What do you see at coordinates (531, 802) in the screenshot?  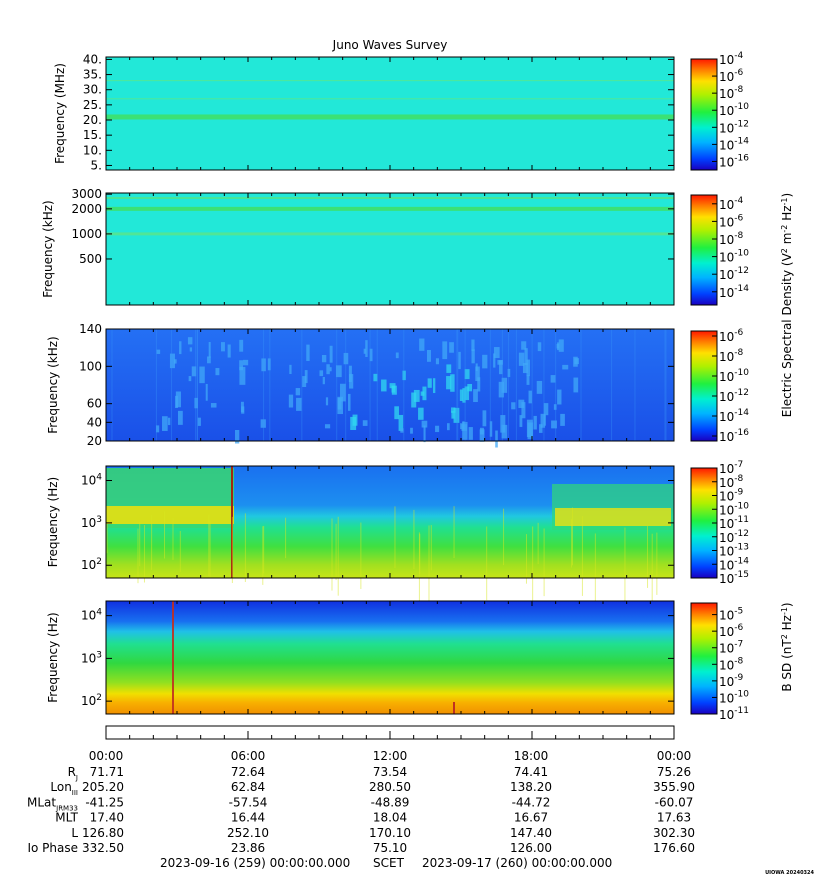 I see `ephemeris-value: -44.72` at bounding box center [531, 802].